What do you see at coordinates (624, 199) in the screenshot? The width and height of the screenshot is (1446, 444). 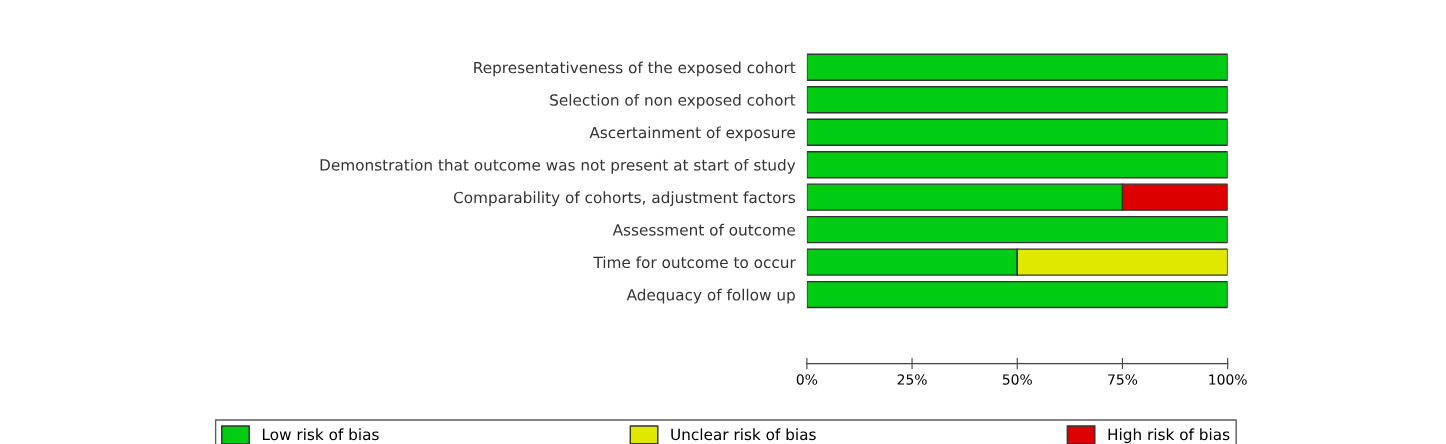 I see `y-tick-label: Comparability of cohorts, adjustment factors` at bounding box center [624, 199].